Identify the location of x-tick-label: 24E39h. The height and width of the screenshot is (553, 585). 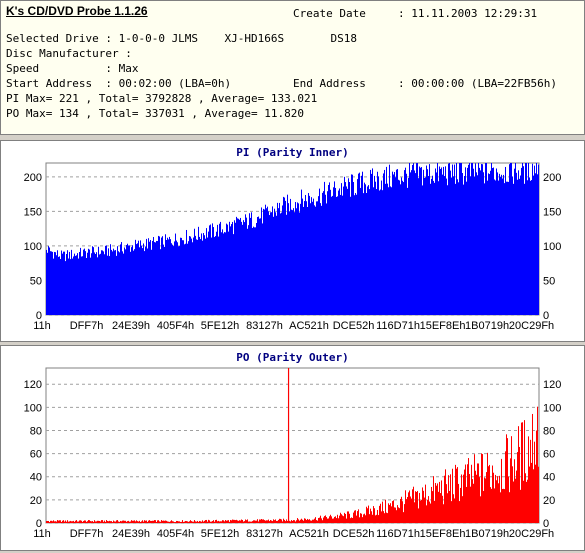
(131, 534).